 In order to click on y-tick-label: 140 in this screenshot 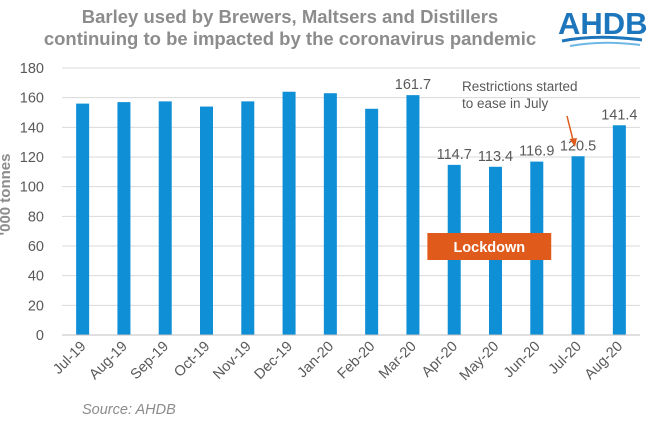, I will do `click(32, 128)`.